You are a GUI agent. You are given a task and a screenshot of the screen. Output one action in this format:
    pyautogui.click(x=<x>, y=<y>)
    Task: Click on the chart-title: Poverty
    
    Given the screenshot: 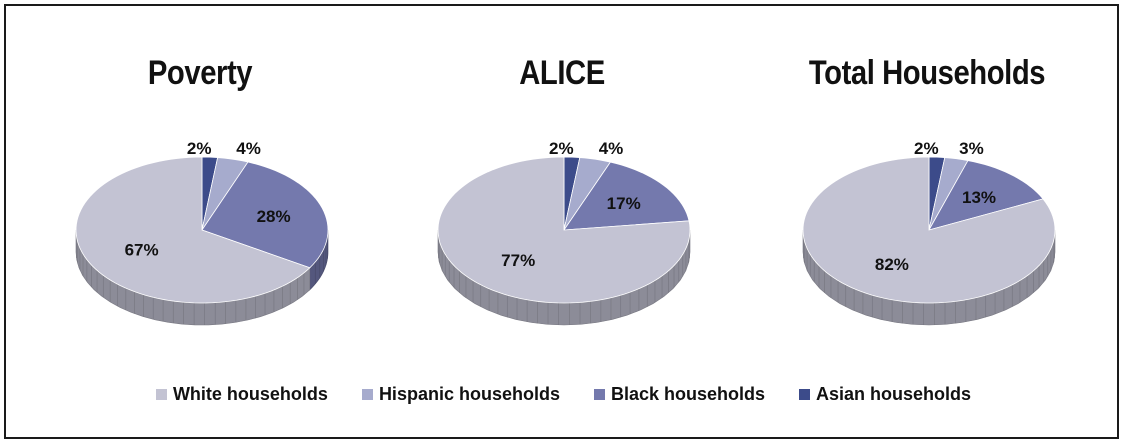 What is the action you would take?
    pyautogui.click(x=200, y=73)
    